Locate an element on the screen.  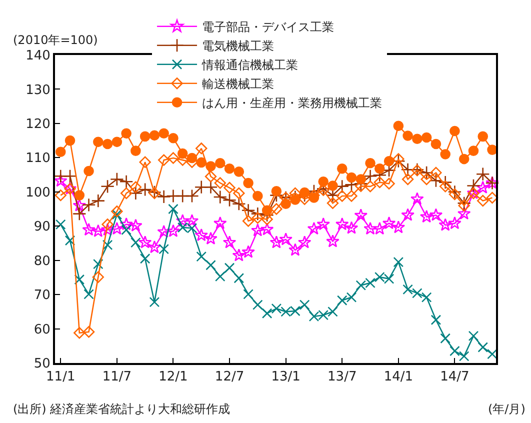
y-tick-label: 70 is located at coordinates (42, 296).